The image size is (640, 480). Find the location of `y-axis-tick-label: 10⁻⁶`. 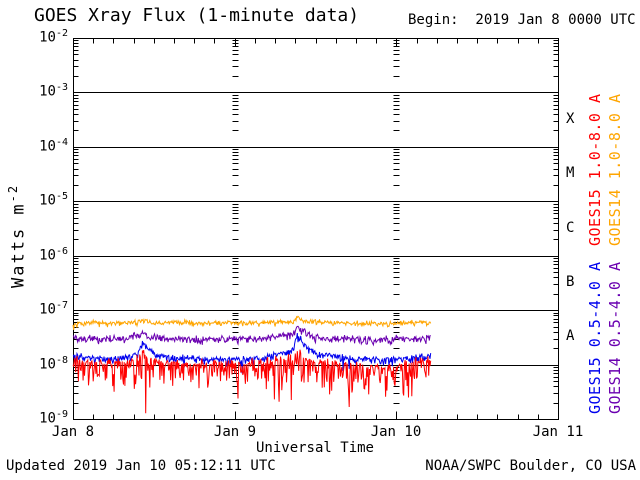

y-axis-tick-label: 10⁻⁶ is located at coordinates (53, 255).